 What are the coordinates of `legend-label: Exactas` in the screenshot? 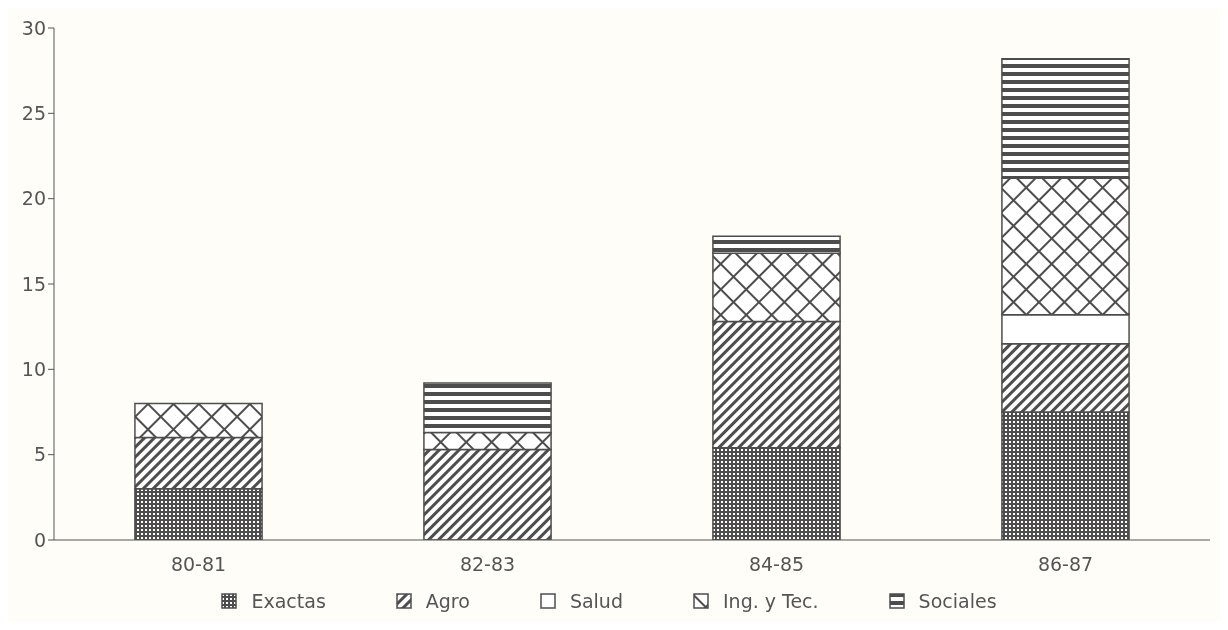 It's located at (288, 601).